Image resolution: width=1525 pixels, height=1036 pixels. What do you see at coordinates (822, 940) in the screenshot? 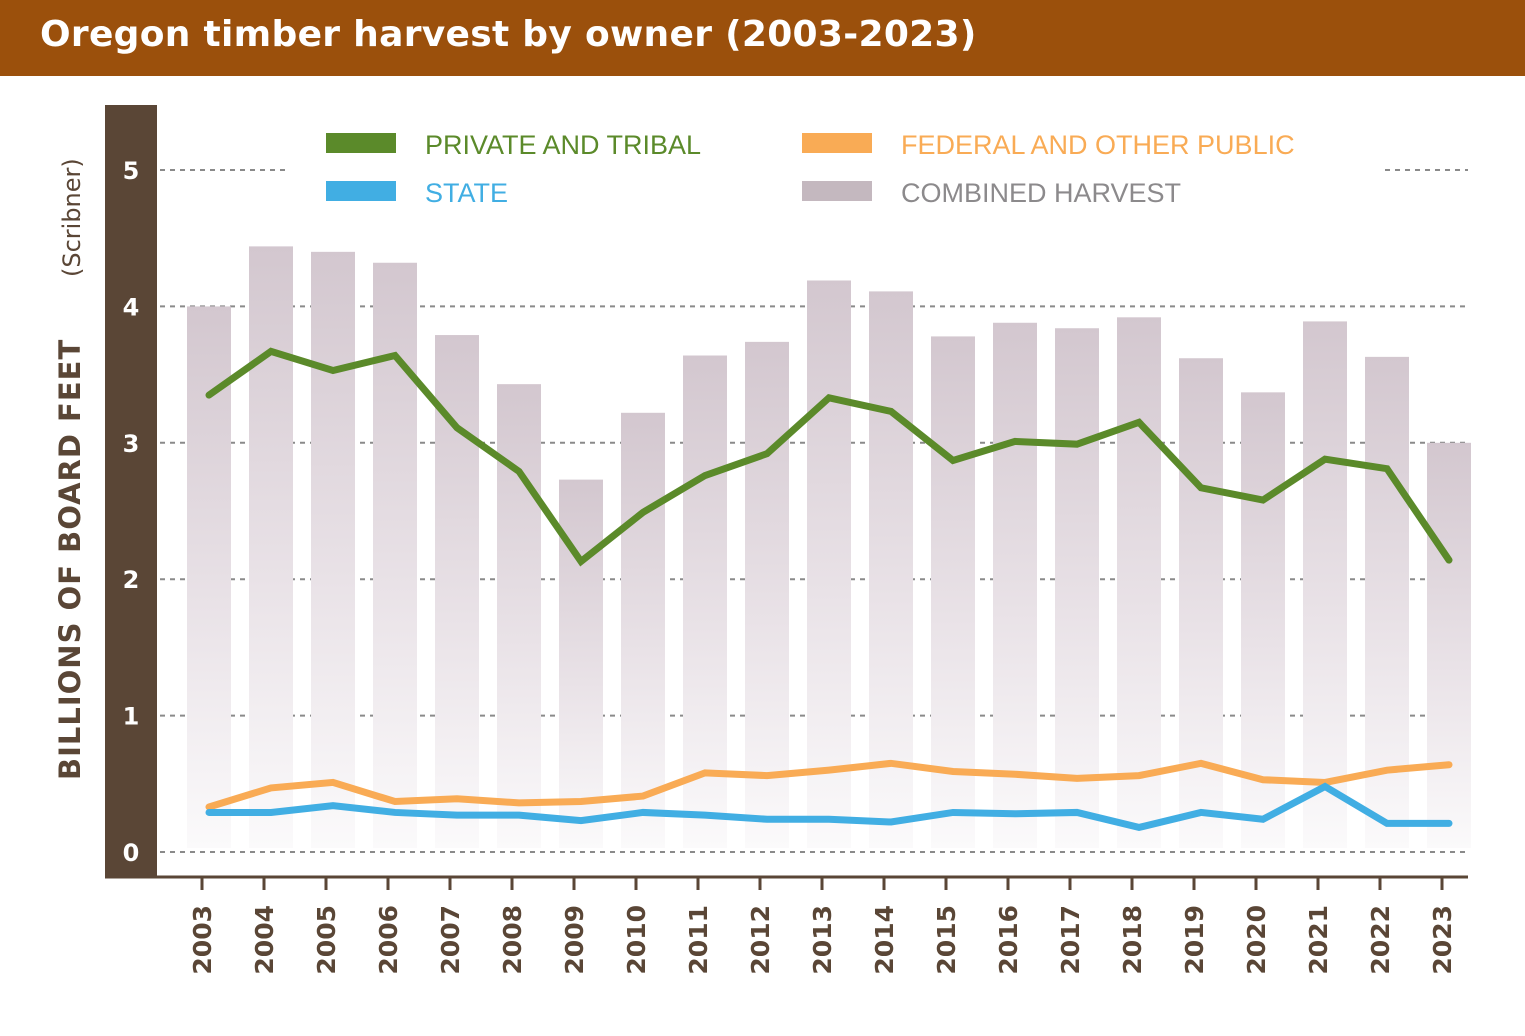
I see `x-tick-label: 2013` at bounding box center [822, 940].